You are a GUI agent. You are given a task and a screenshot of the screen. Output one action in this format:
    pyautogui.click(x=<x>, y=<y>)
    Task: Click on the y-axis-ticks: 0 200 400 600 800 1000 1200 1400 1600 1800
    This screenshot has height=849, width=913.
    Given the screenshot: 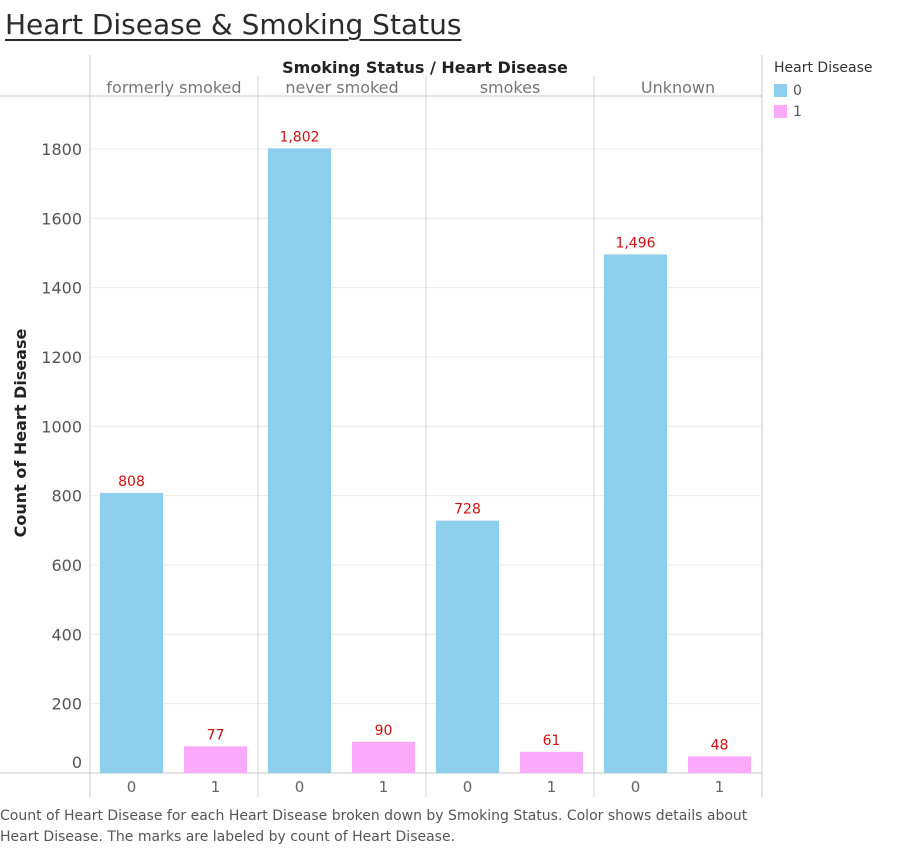 What is the action you would take?
    pyautogui.click(x=61, y=456)
    